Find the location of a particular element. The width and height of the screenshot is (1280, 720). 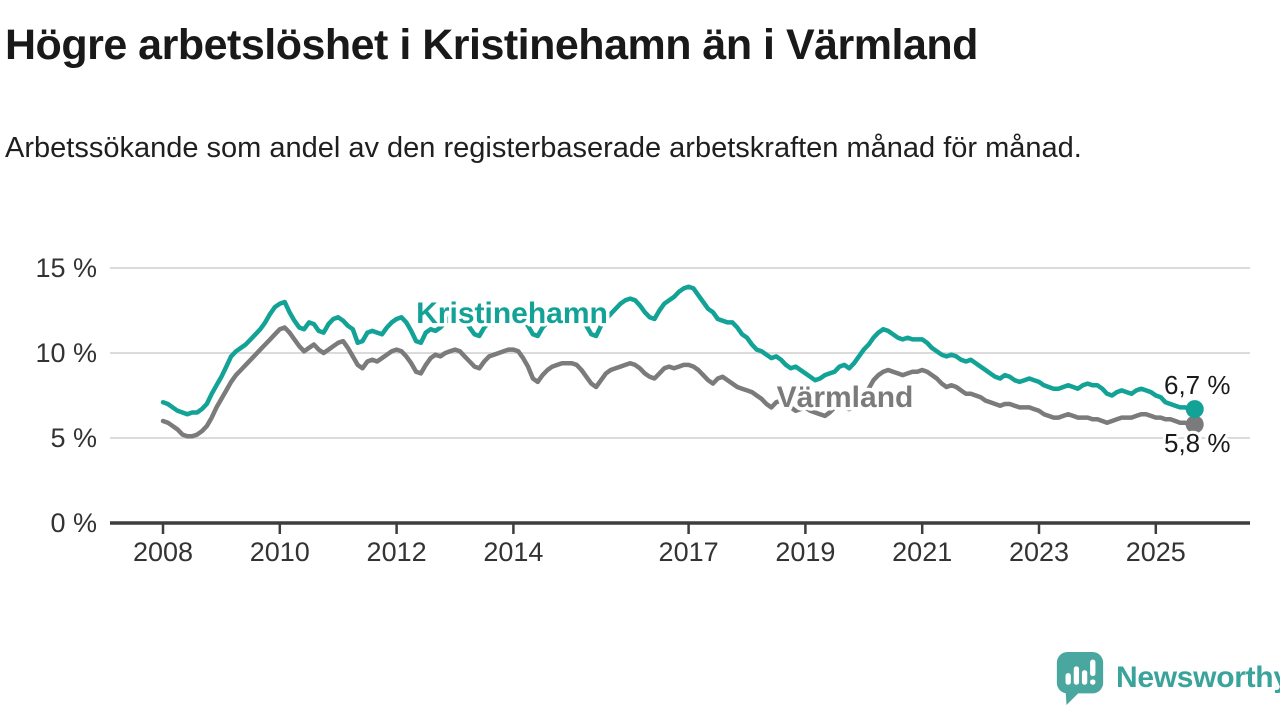

x-tick-label: 2019 is located at coordinates (805, 552).